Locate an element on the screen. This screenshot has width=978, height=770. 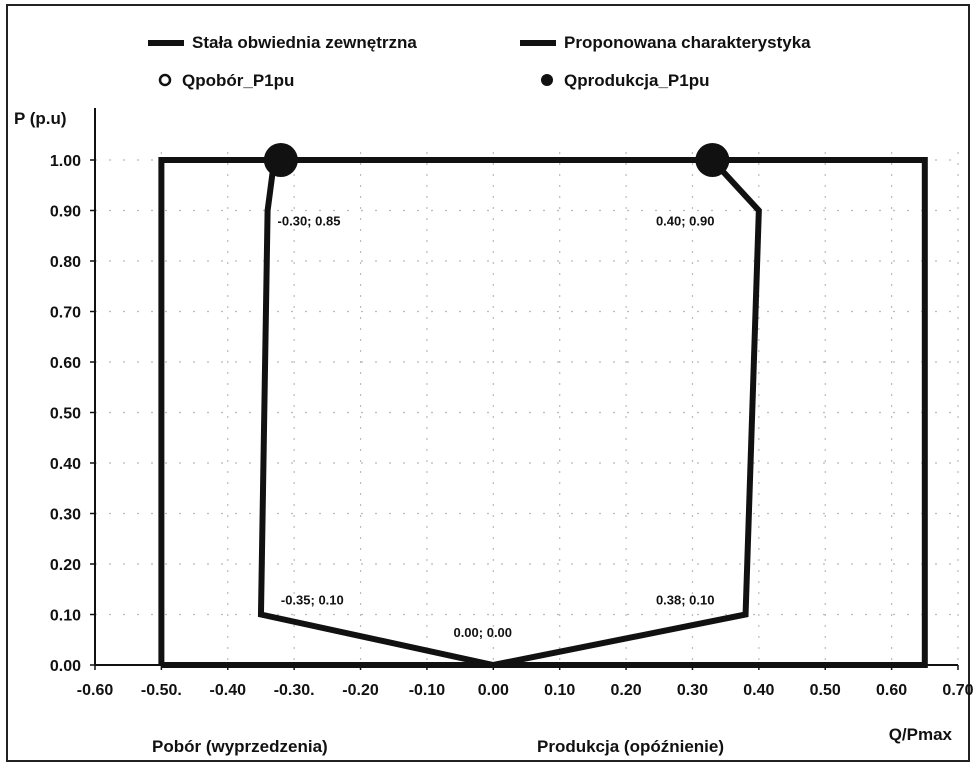
data-label: 0.40; 0.90 is located at coordinates (685, 221).